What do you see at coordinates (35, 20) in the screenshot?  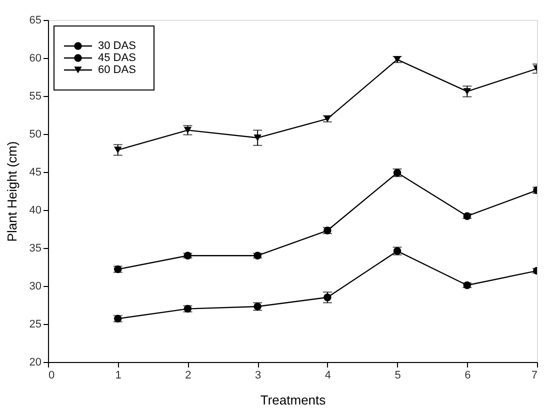 I see `y-tick-label: 65` at bounding box center [35, 20].